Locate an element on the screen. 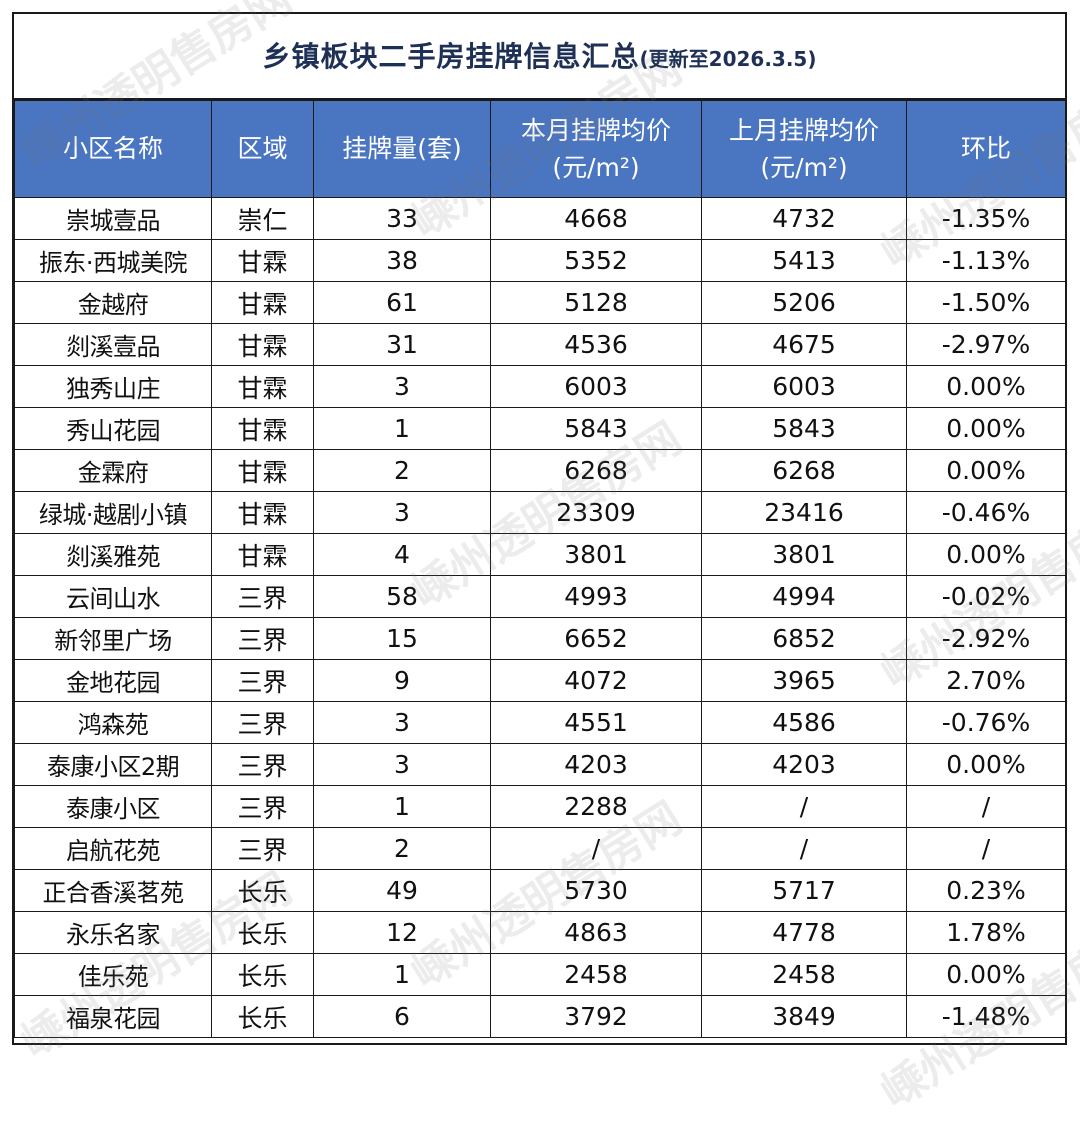 This screenshot has width=1080, height=1121. this-month-price-cell: 5730 is located at coordinates (596, 890).